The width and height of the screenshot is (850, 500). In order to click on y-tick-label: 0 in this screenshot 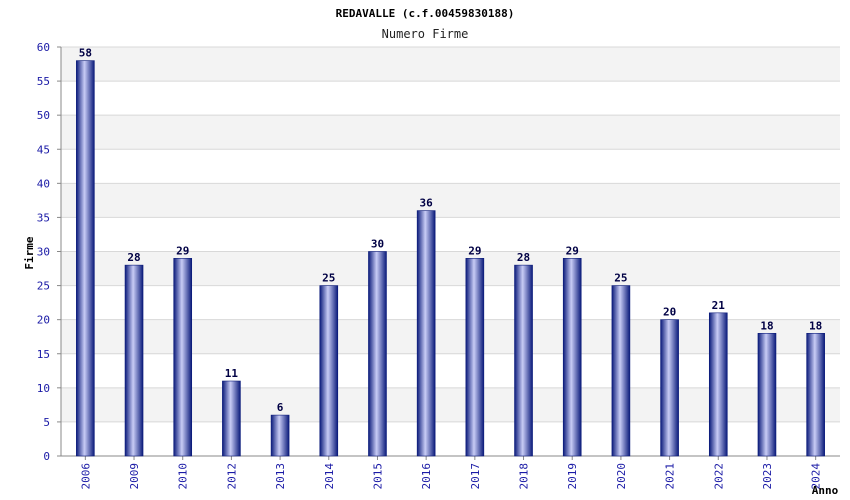, I will do `click(46, 456)`.